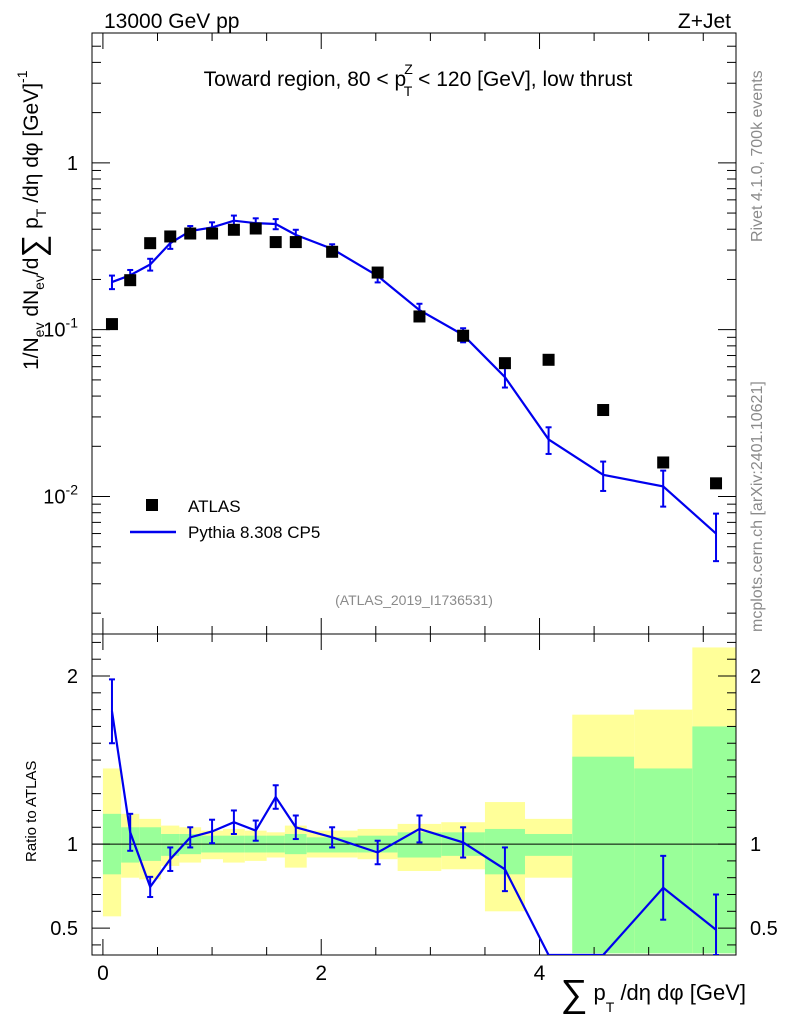 Image resolution: width=786 pixels, height=1024 pixels. Describe the element at coordinates (103, 973) in the screenshot. I see `x-tick-label-0: 0` at that location.